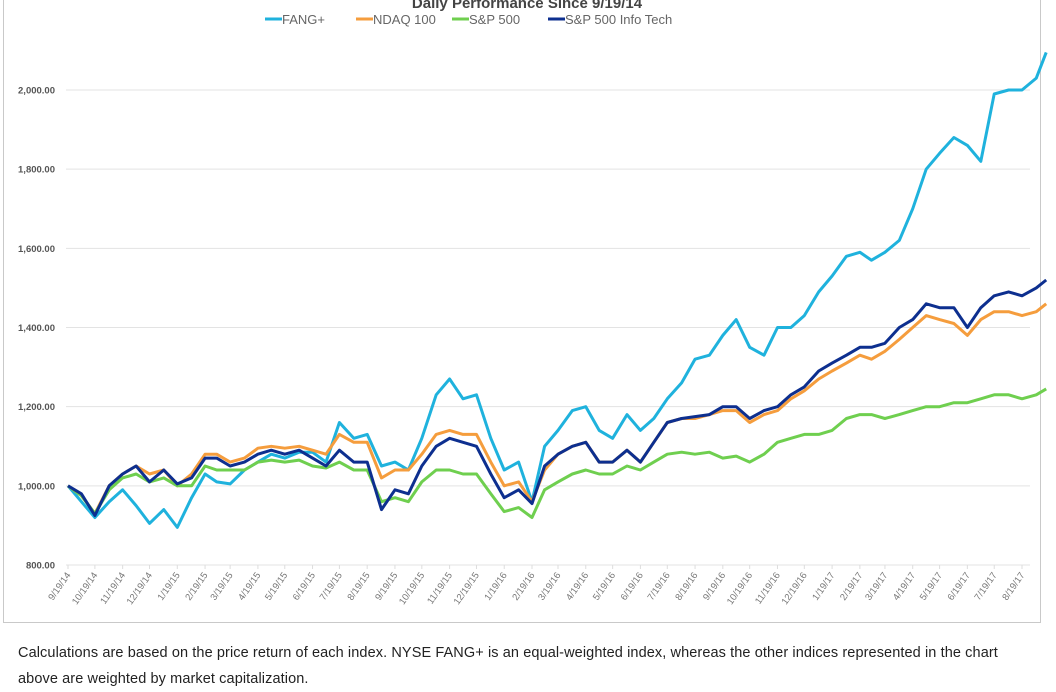 This screenshot has height=692, width=1056. I want to click on chart-title: Daily Performance Since 9/19/14, so click(527, 6).